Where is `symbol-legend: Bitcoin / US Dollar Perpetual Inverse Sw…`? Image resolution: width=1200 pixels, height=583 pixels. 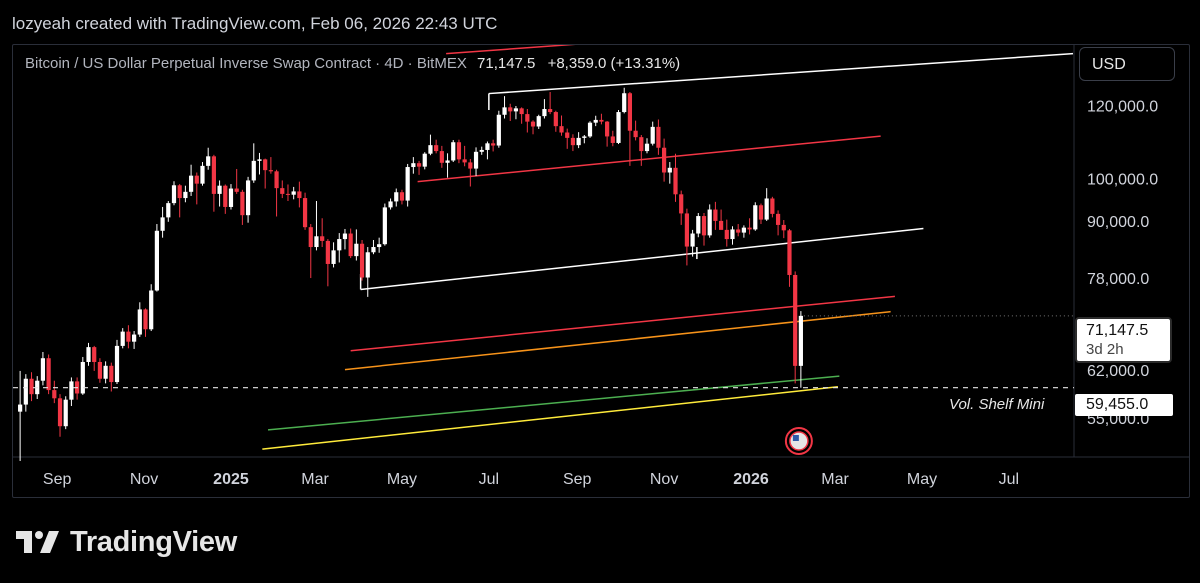 symbol-legend: Bitcoin / US Dollar Perpetual Inverse Sw… is located at coordinates (352, 63).